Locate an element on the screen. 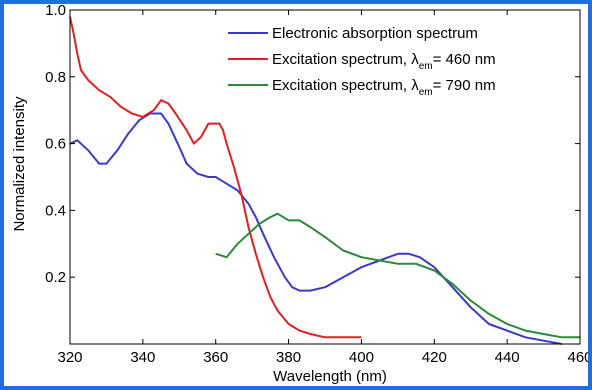 This screenshot has height=390, width=592. legend-label-suffix: = 460 nm is located at coordinates (464, 59).